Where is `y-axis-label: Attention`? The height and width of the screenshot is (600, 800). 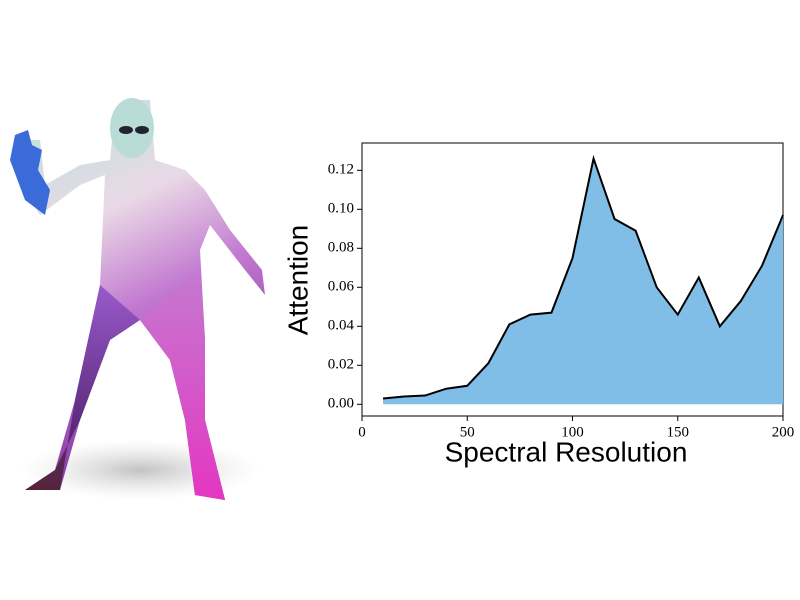
y-axis-label: Attention is located at coordinates (297, 280).